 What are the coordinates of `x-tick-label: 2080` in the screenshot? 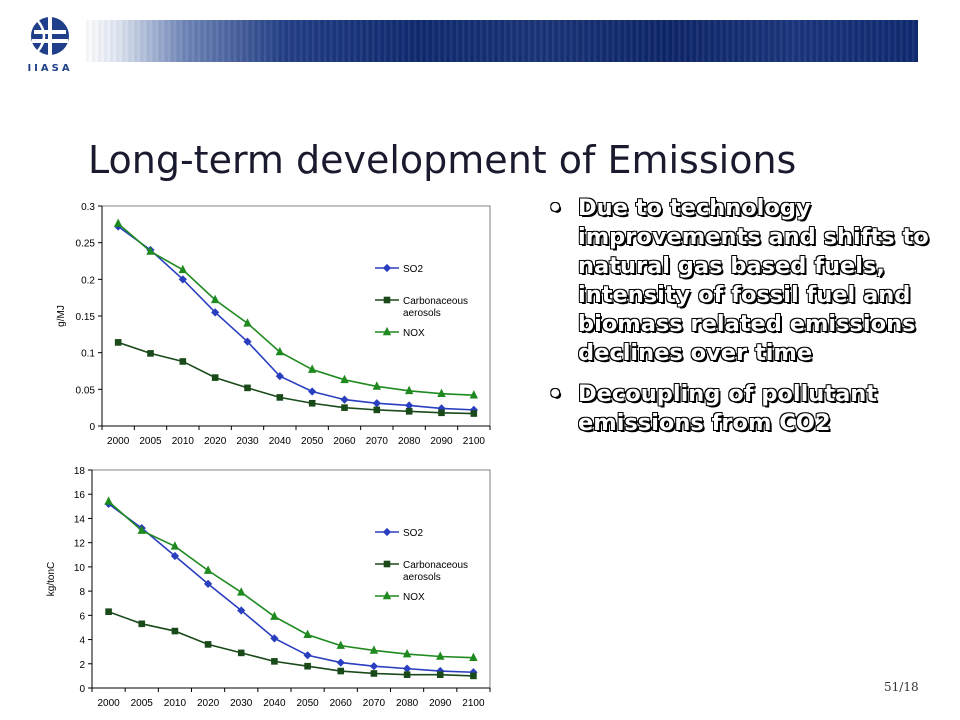 It's located at (409, 441).